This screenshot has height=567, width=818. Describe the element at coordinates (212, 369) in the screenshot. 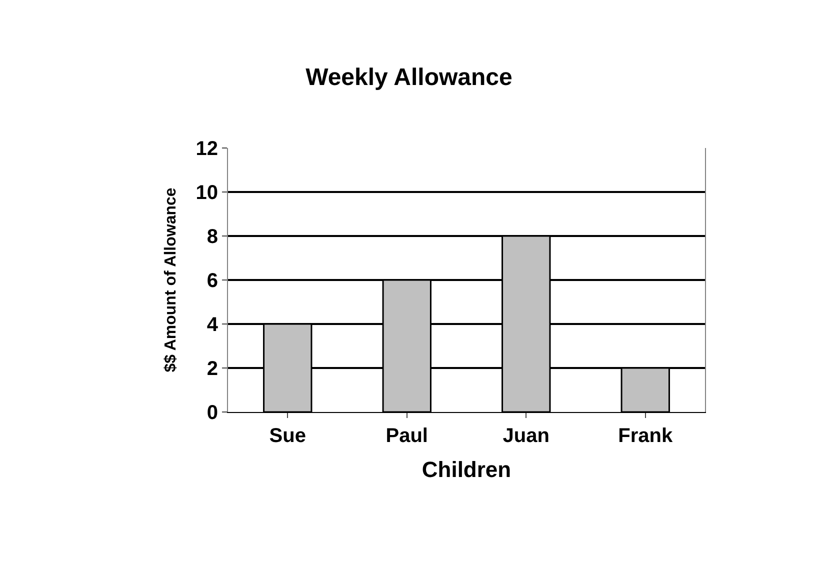

I see `y-tick-label: 2` at that location.